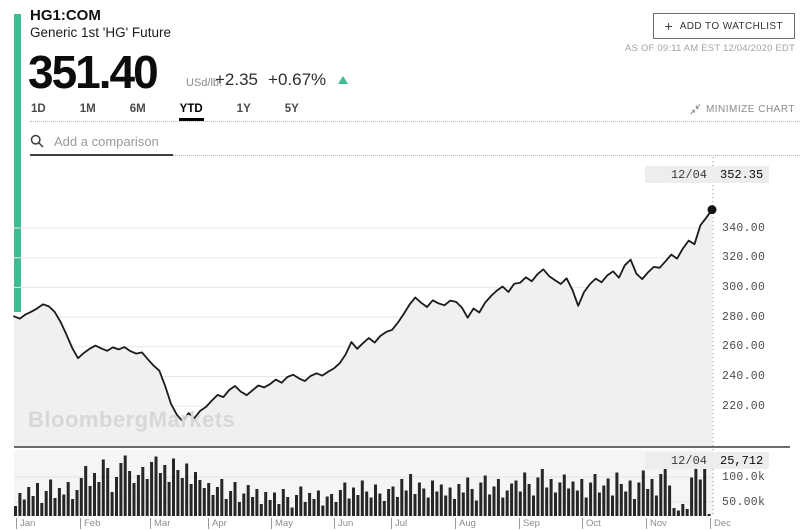 This screenshot has height=530, width=800. Describe the element at coordinates (744, 406) in the screenshot. I see `y-axis-tick: 220.00` at that location.